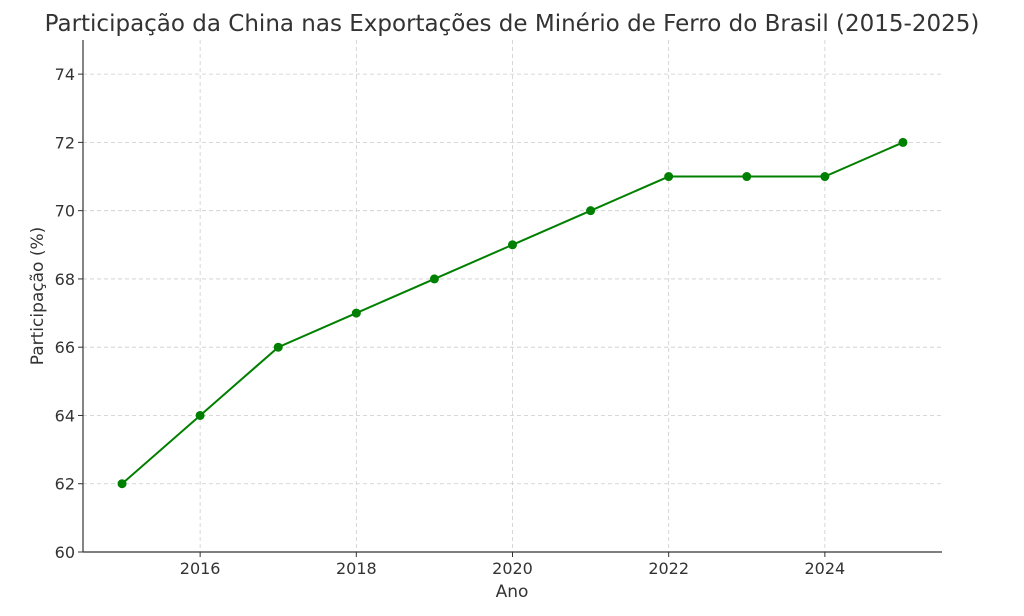 The image size is (1024, 616). Describe the element at coordinates (65, 211) in the screenshot. I see `y-tick-label: 70` at that location.